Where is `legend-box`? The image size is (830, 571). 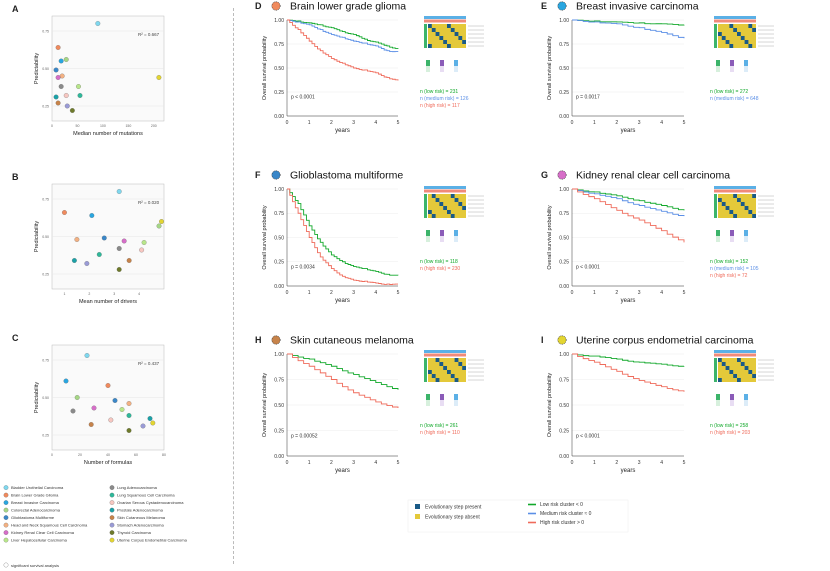 legend-box is located at coordinates (518, 516).